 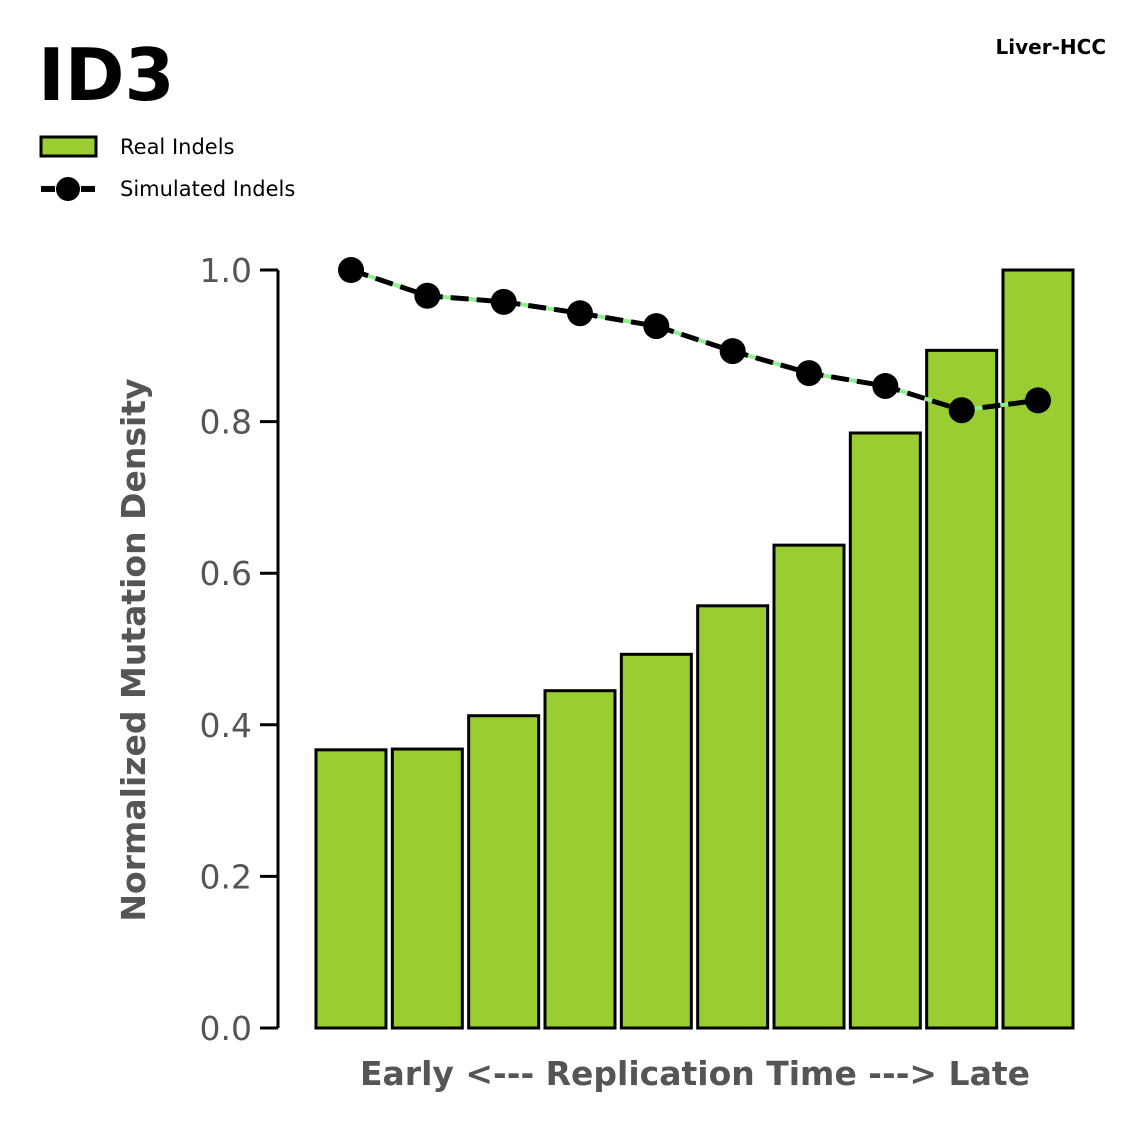 I want to click on legend-label-simulated: Simulated Indels, so click(x=207, y=189).